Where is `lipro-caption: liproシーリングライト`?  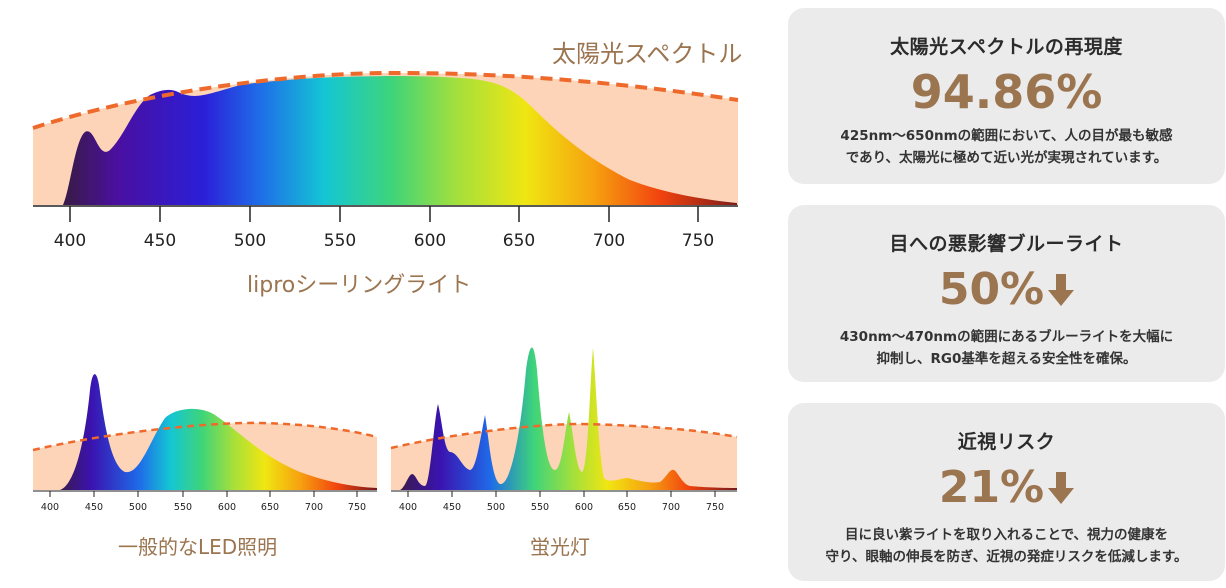
lipro-caption: liproシーリングライト is located at coordinates (359, 285).